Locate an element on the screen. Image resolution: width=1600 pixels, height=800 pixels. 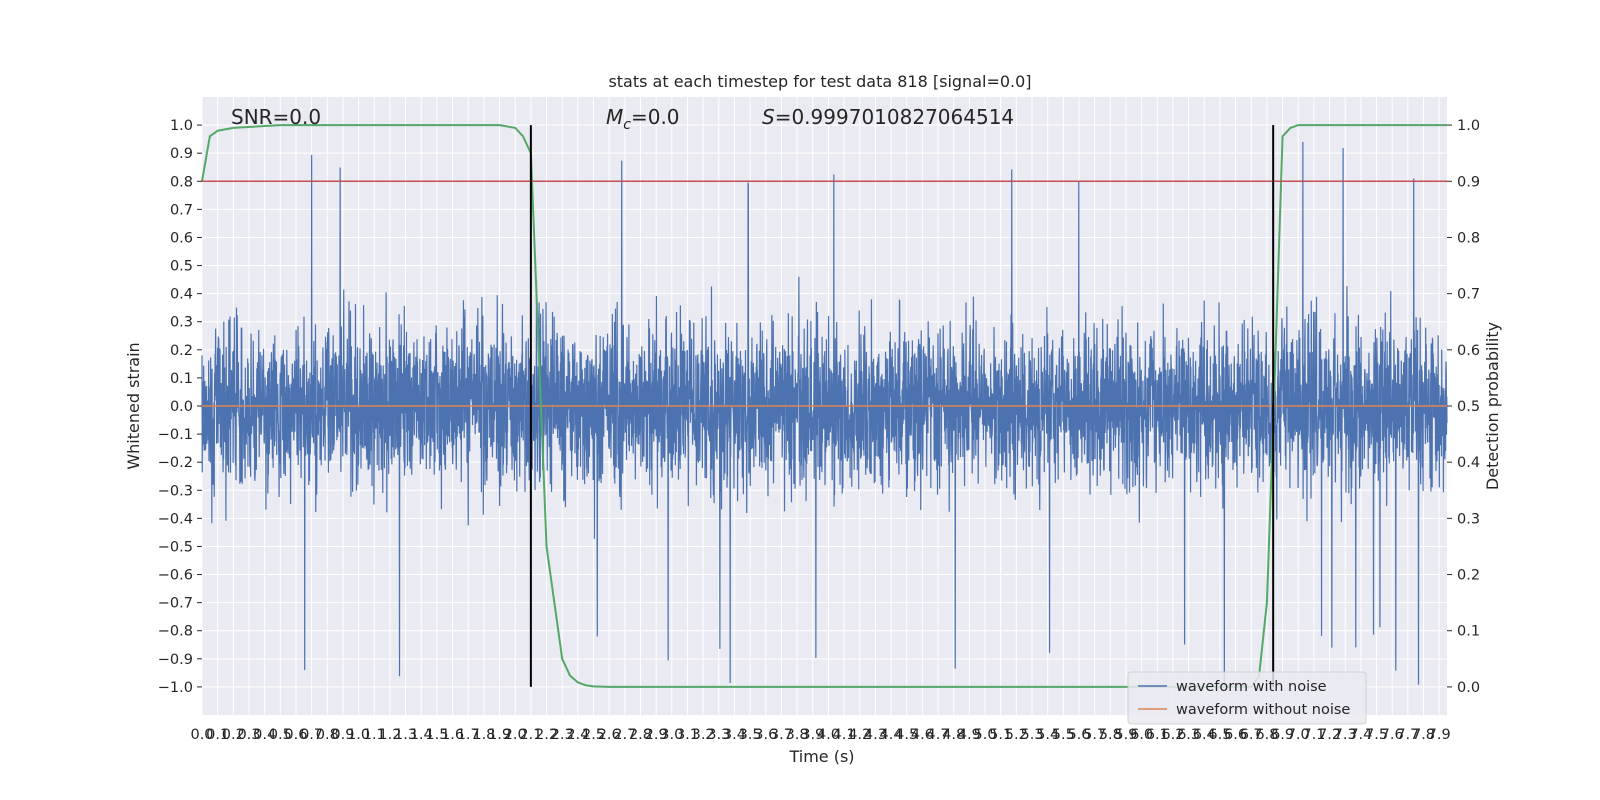
x-tick-label: 4.0 is located at coordinates (828, 735).